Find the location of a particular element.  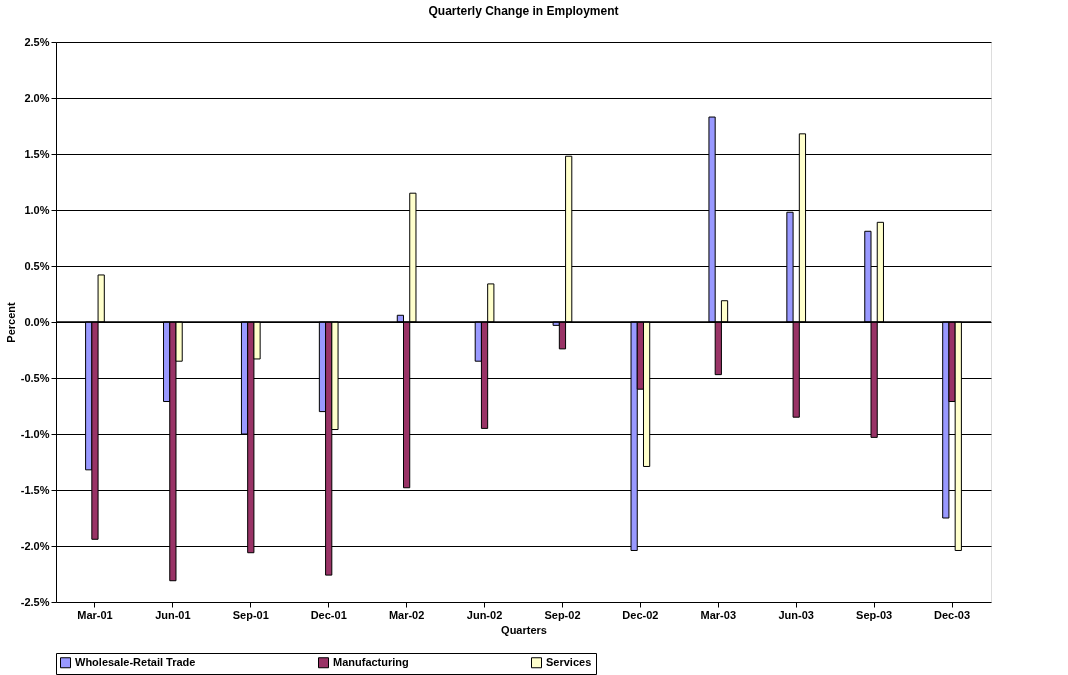

x-axis-title: Quarters is located at coordinates (524, 629).